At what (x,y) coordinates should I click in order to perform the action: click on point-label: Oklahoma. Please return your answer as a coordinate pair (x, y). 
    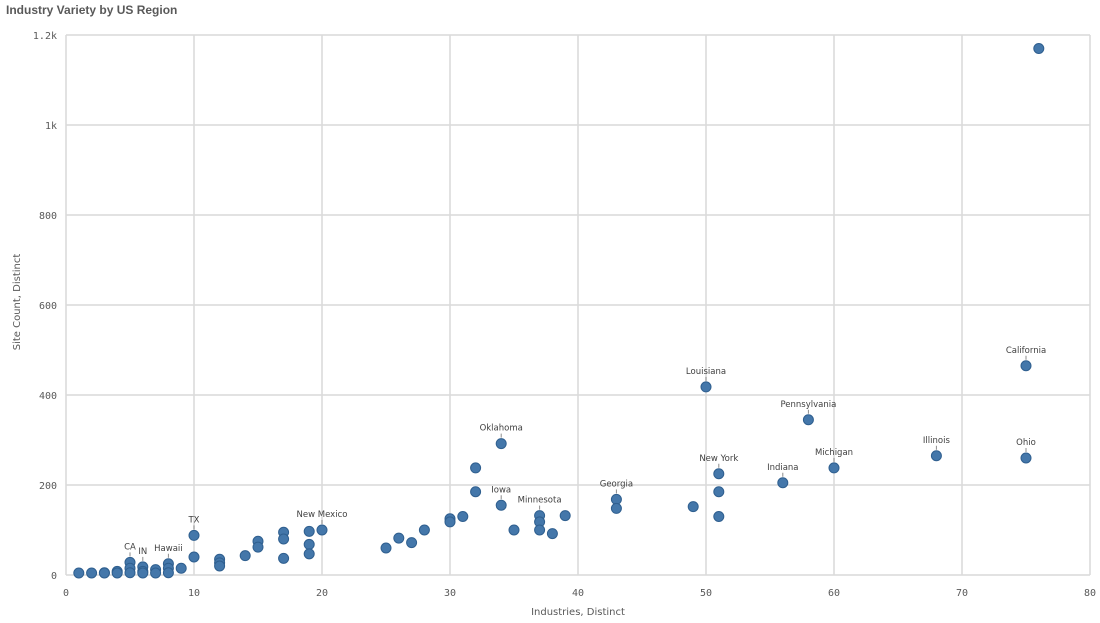
    Looking at the image, I should click on (501, 429).